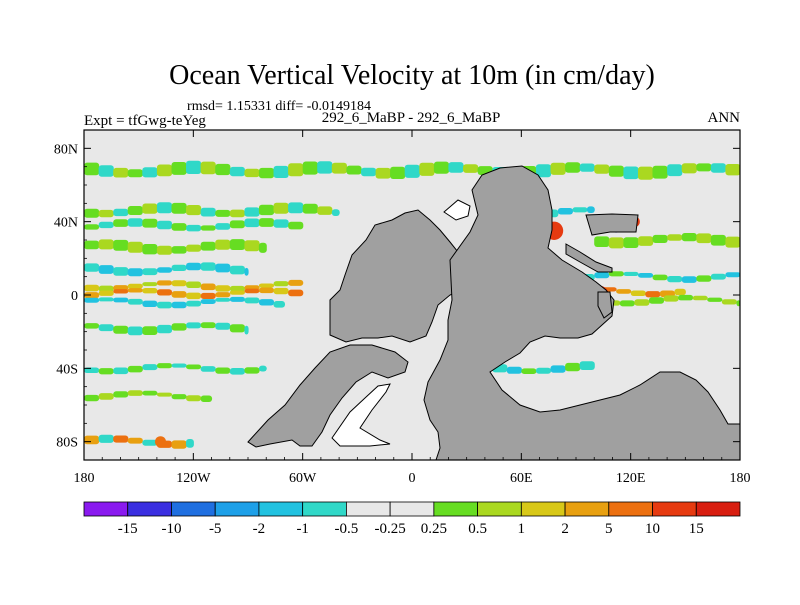 The image size is (800, 605). Describe the element at coordinates (215, 529) in the screenshot. I see `colorbar-label: -5` at that location.